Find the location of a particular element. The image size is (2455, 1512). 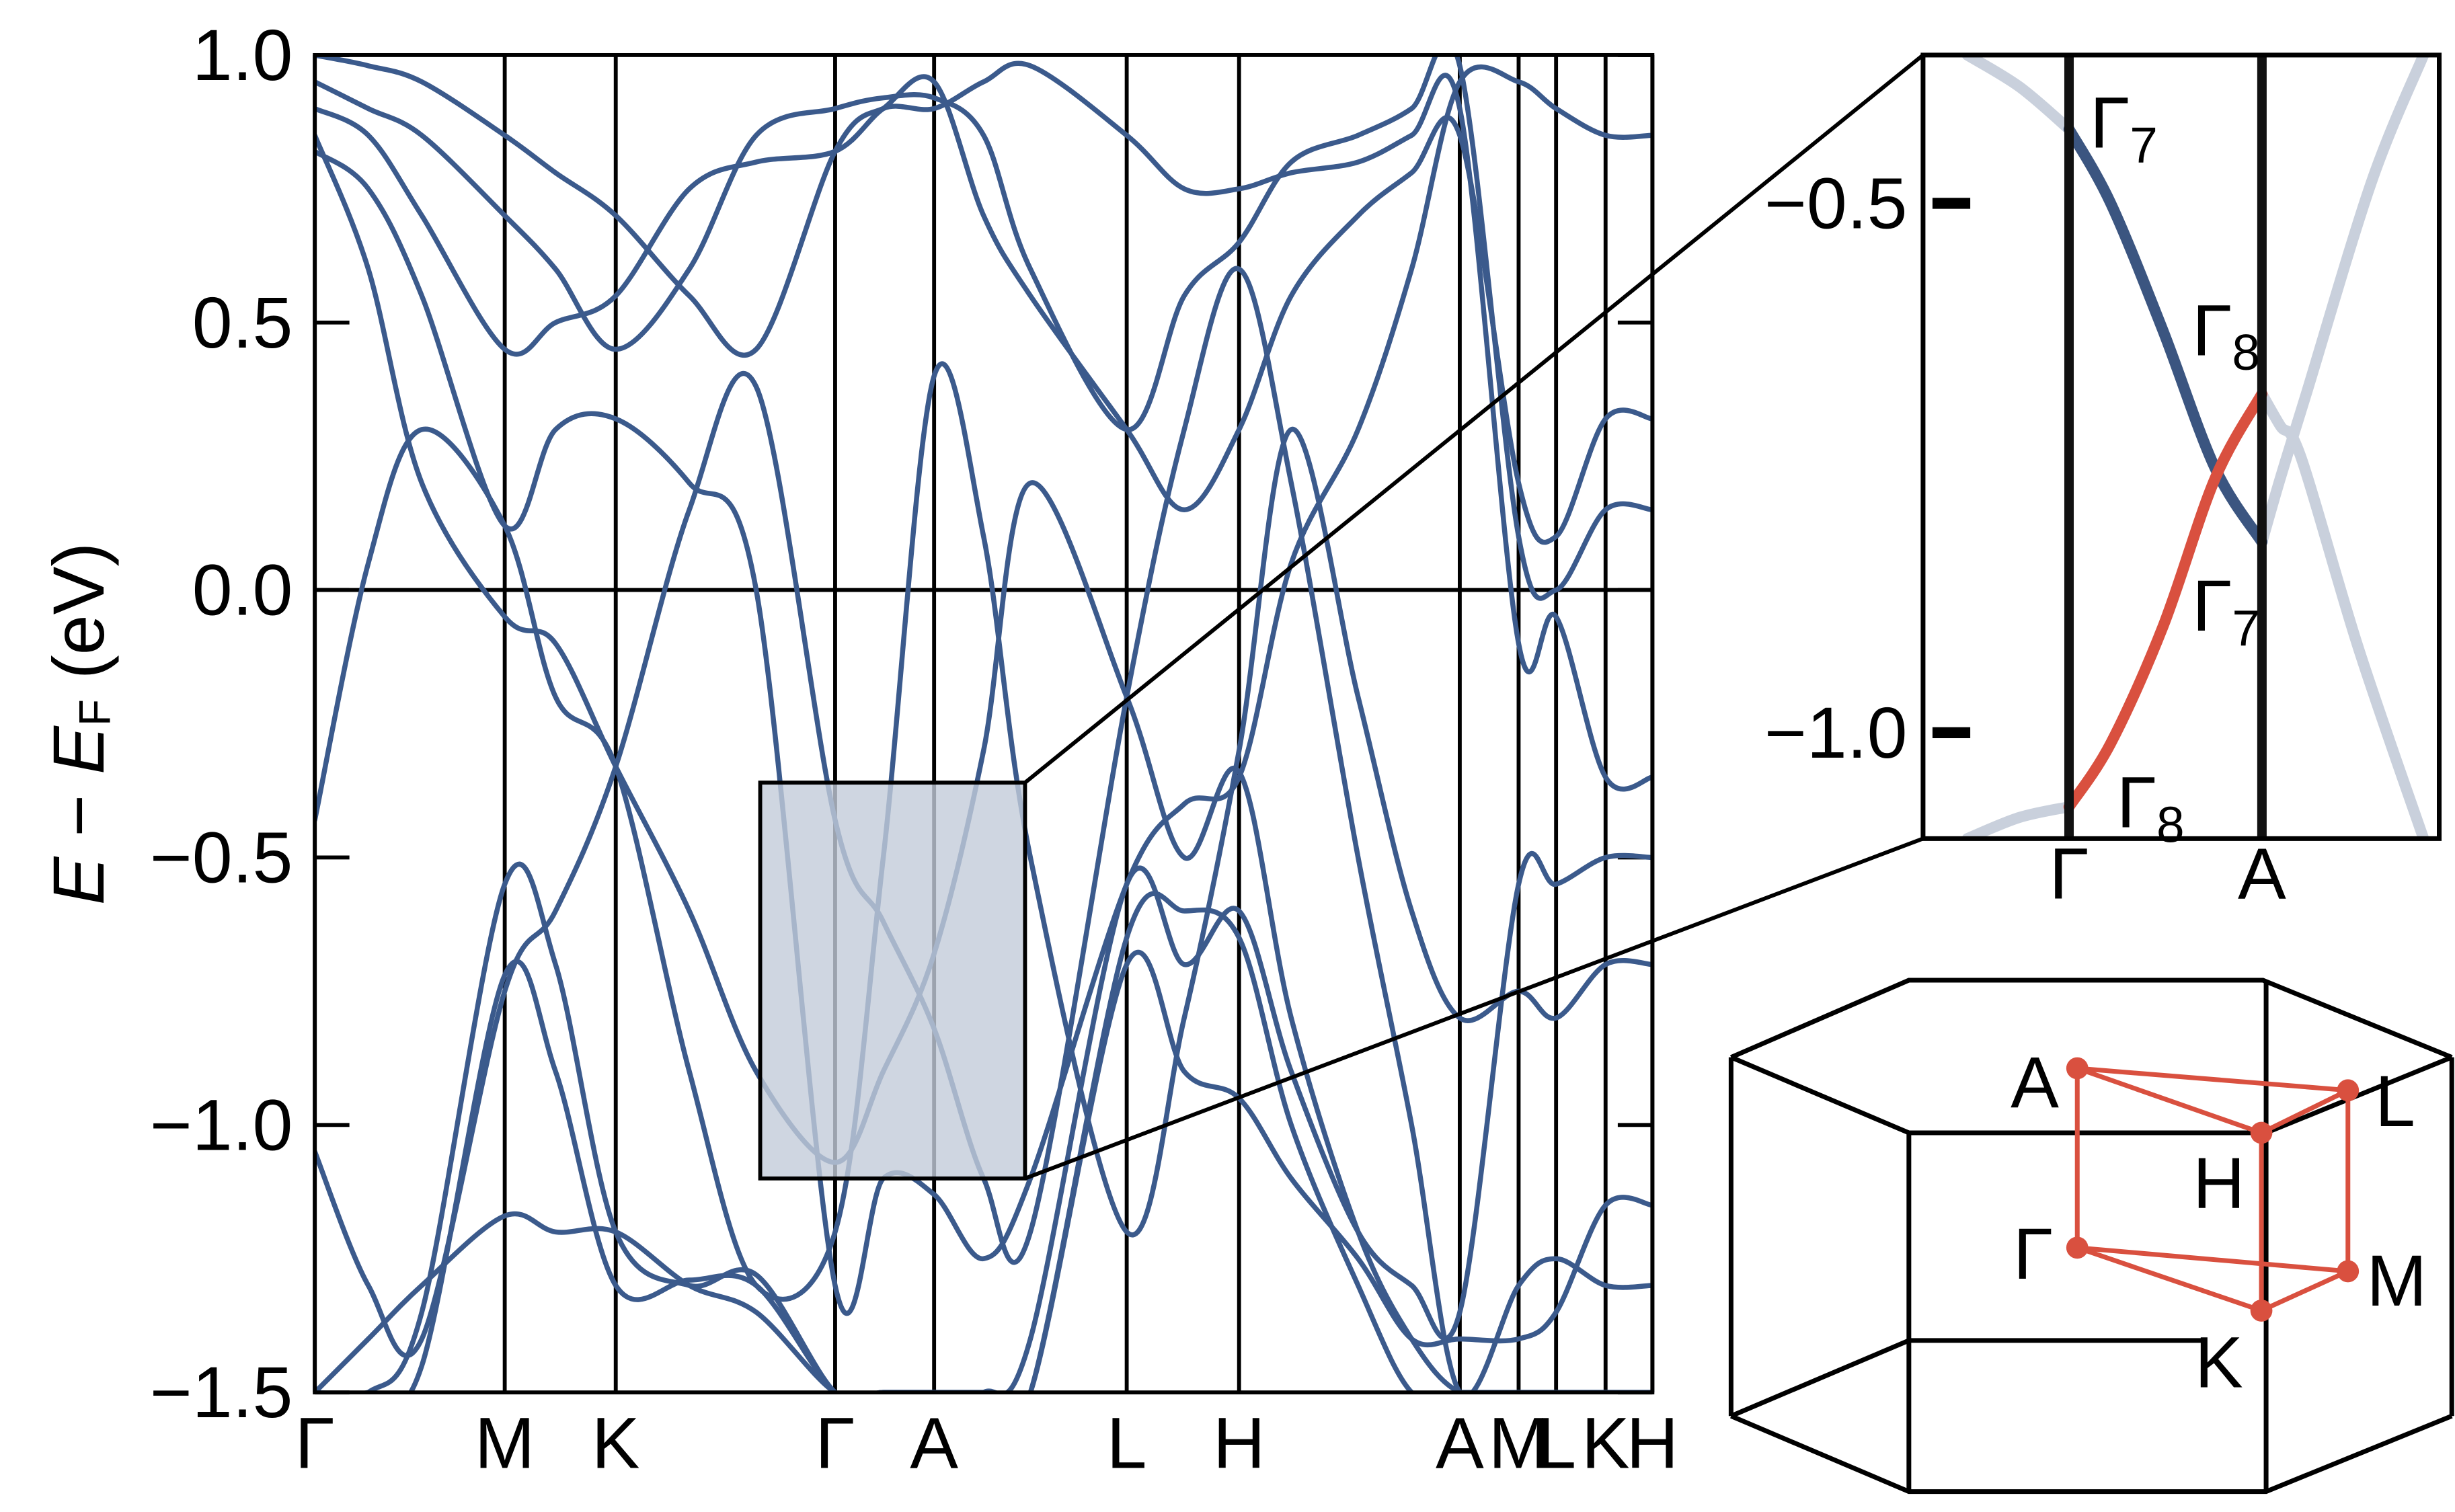

wedge-edge is located at coordinates (2215, 1189).